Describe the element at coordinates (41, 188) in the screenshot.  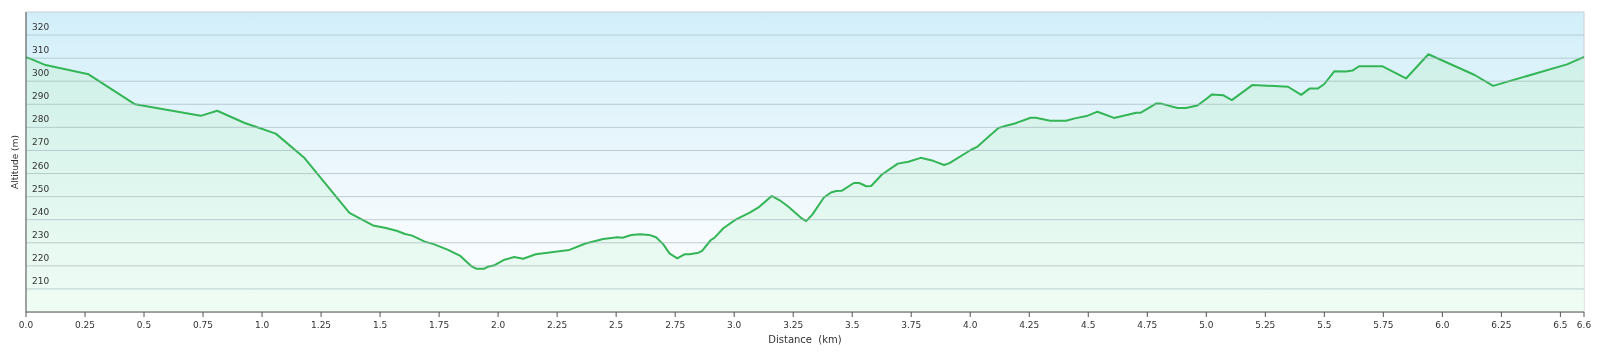
I see `y-tick-label: 250` at that location.